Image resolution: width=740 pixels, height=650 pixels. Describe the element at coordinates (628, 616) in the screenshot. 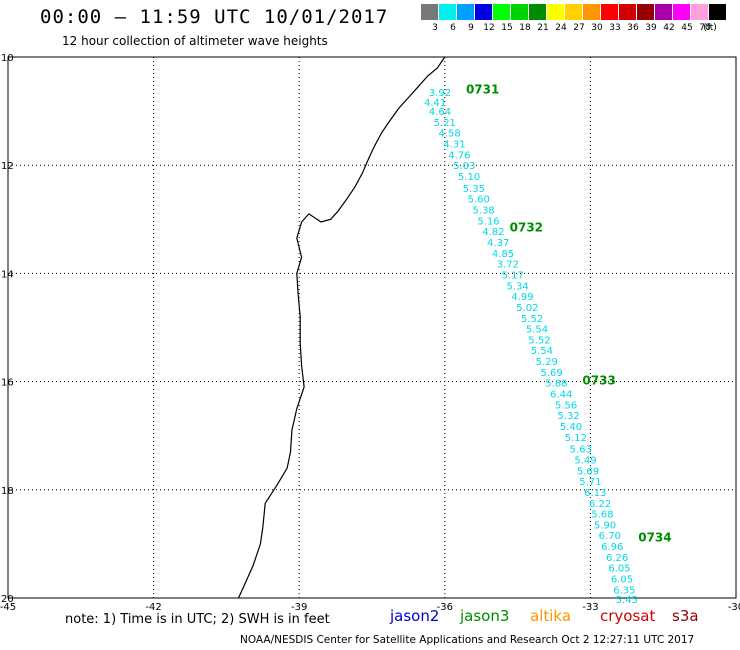

I see `satellite-legend-item: cryosat` at that location.